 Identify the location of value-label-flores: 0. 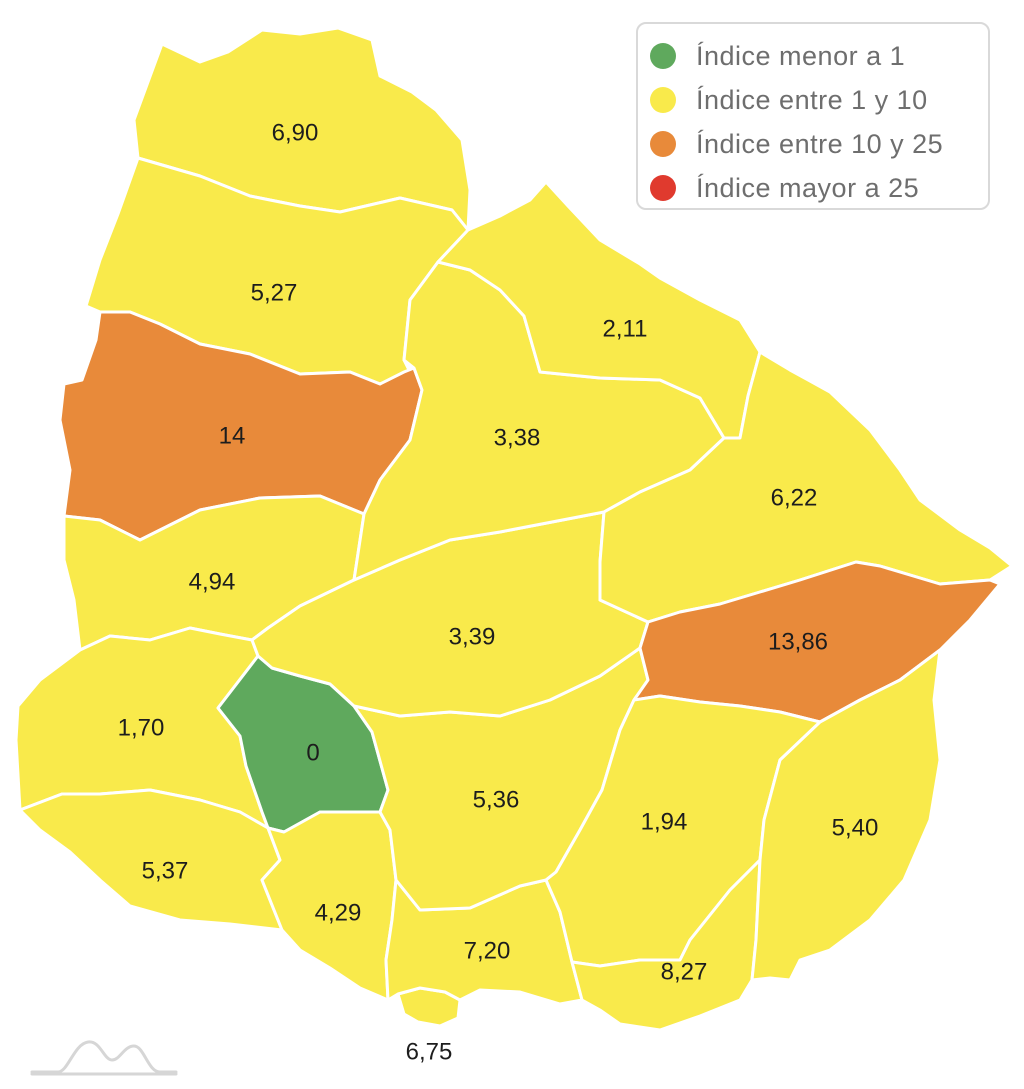
(312, 752).